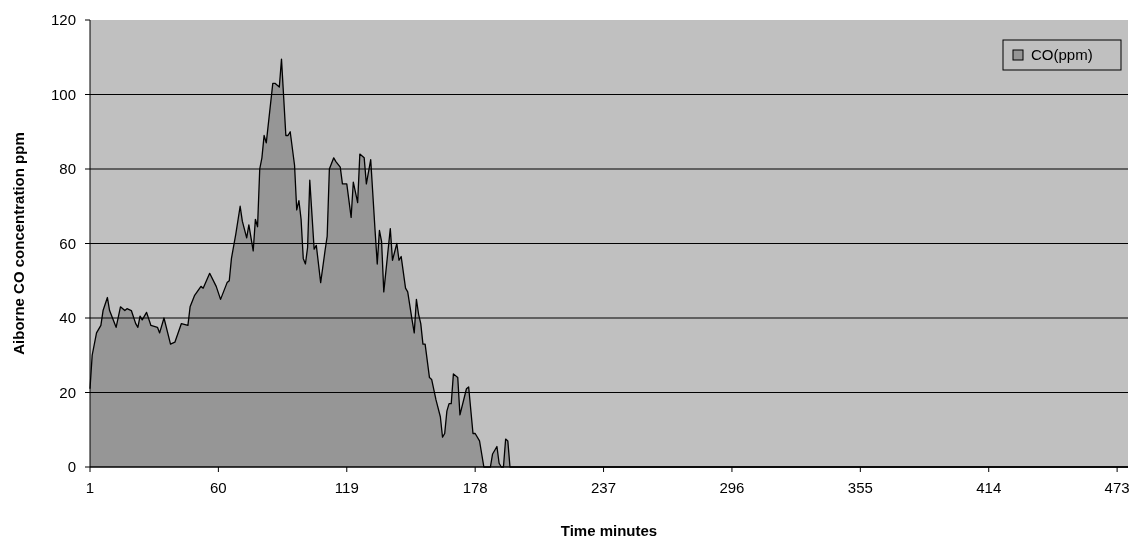 The height and width of the screenshot is (546, 1132). Describe the element at coordinates (346, 487) in the screenshot. I see `x-tick-label: 119` at that location.